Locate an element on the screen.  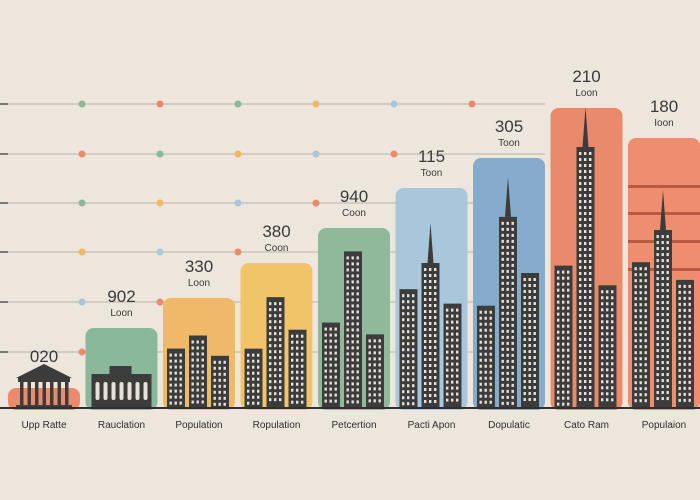
x-tick-label: Populaion is located at coordinates (664, 425).